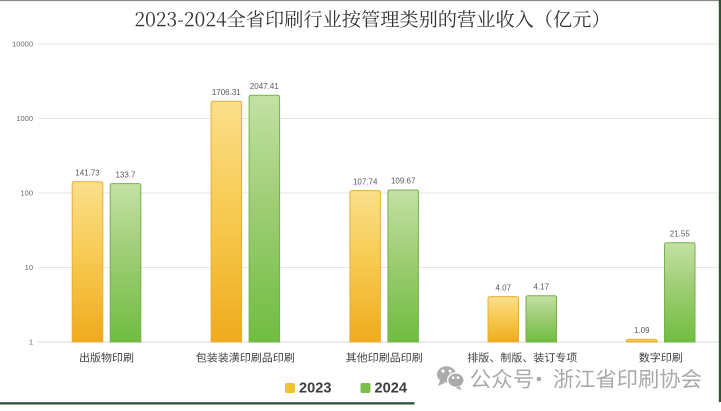 Image resolution: width=721 pixels, height=411 pixels. Describe the element at coordinates (391, 389) in the screenshot. I see `svg-text: 2024` at that location.